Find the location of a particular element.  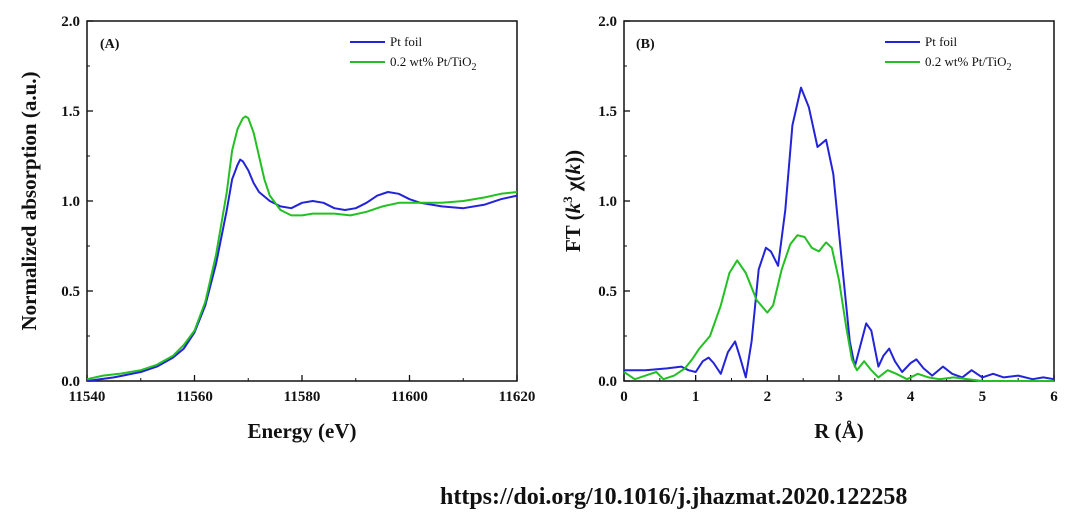

panel-b-x-tick-label: 3 is located at coordinates (839, 397).